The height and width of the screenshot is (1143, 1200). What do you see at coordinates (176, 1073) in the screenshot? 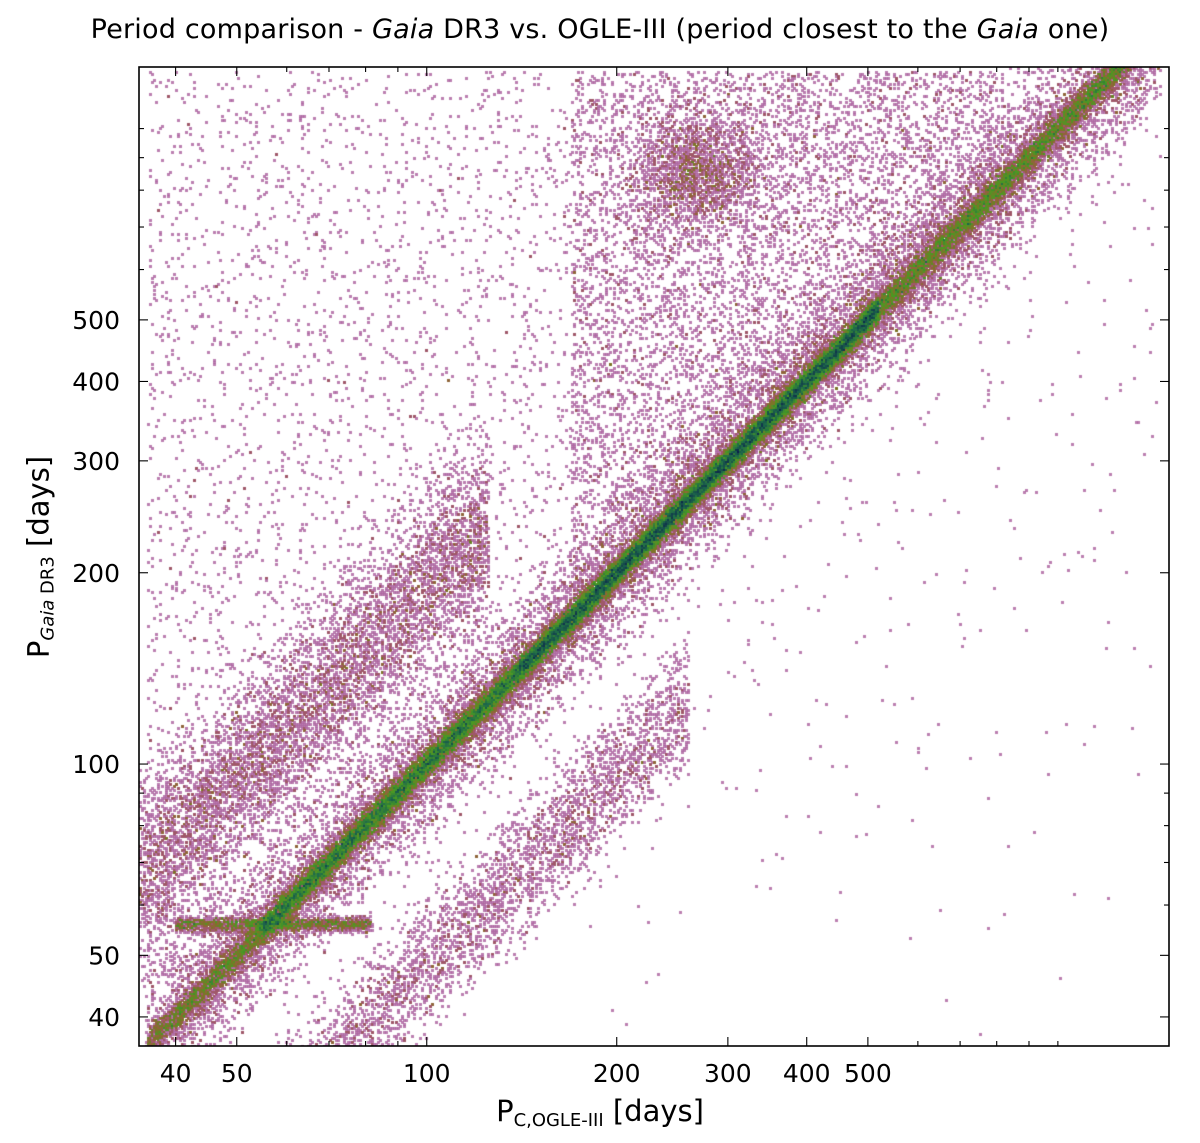
I see `x-tick-label: 40` at bounding box center [176, 1073].